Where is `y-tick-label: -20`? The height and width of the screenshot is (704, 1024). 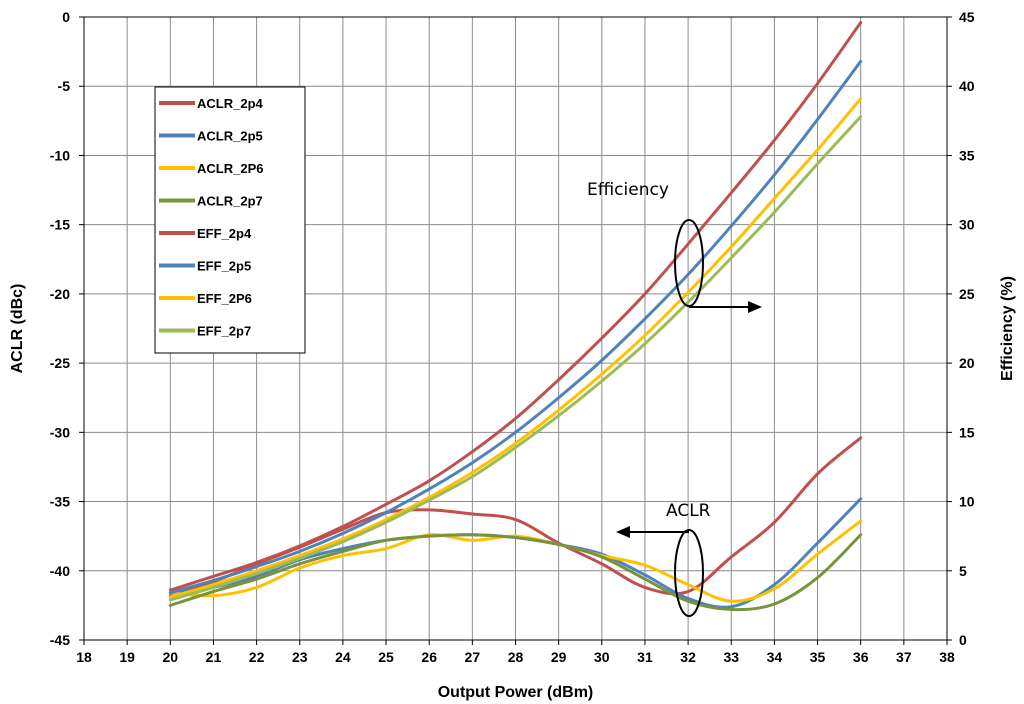 y-tick-label: -20 is located at coordinates (60, 294).